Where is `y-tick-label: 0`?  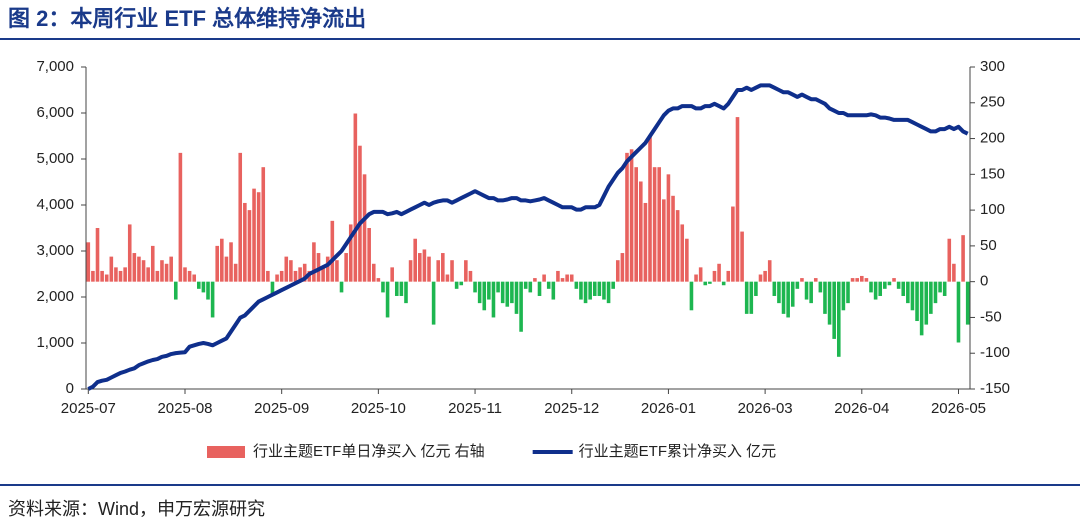
y-tick-label: 0 is located at coordinates (70, 388).